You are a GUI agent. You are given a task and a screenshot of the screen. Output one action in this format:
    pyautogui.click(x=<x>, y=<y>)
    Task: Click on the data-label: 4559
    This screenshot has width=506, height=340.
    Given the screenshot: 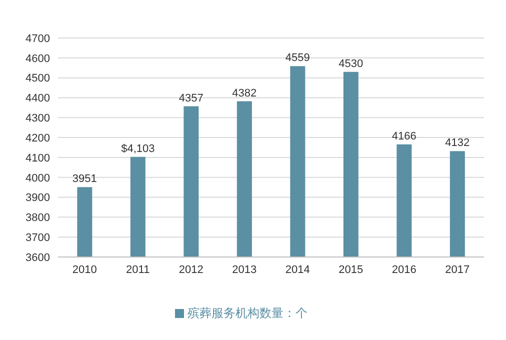 What is the action you would take?
    pyautogui.click(x=297, y=58)
    